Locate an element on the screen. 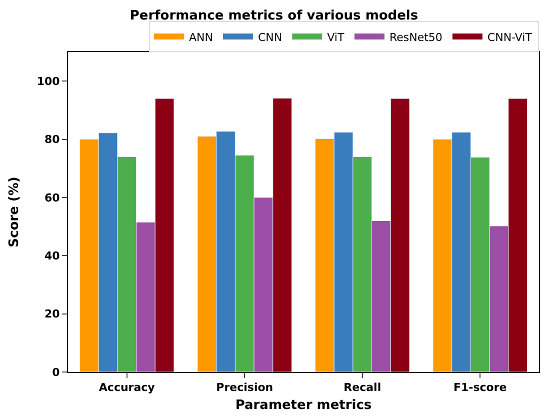 Image resolution: width=548 pixels, height=417 pixels. y-tick-label: 40 is located at coordinates (52, 255).